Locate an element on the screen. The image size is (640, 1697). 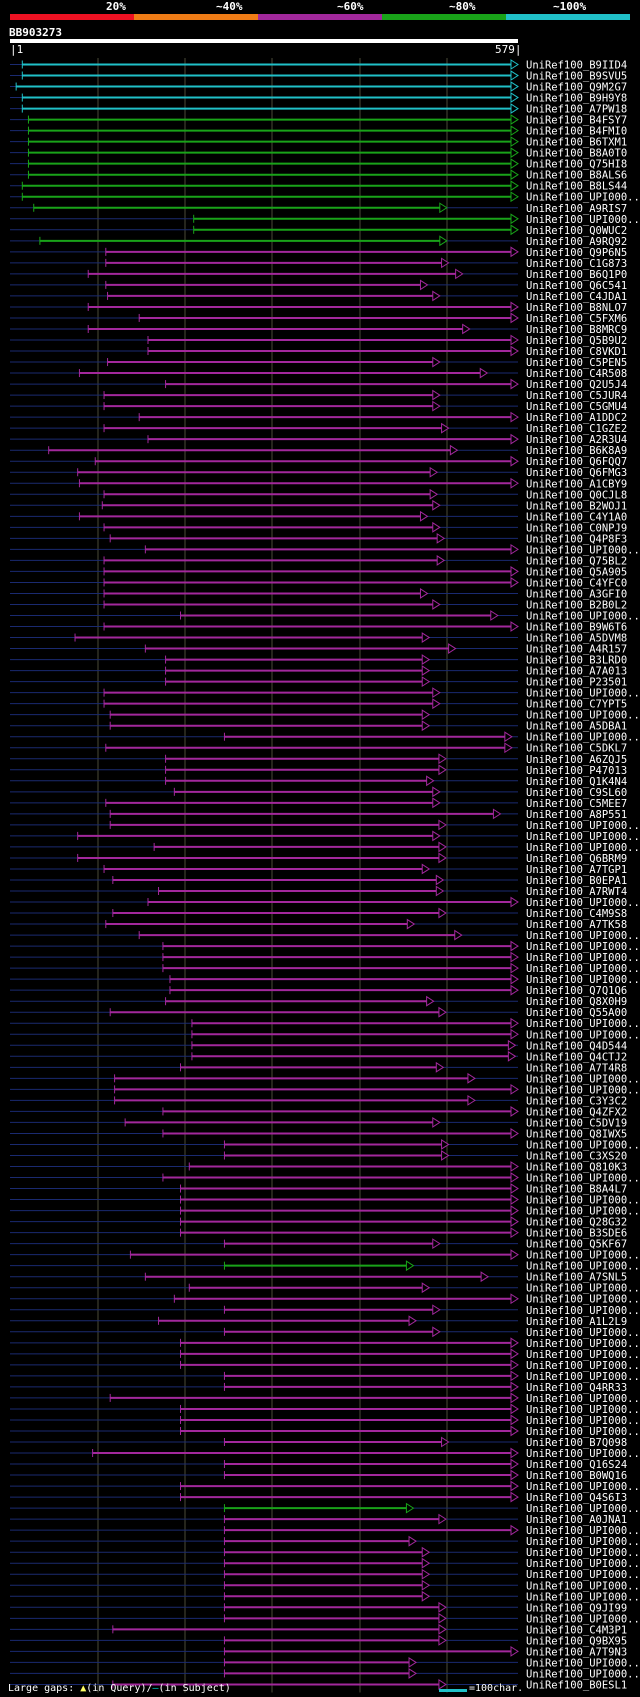
hit-label: UniRef100_A7T4R8 is located at coordinates (576, 1068).